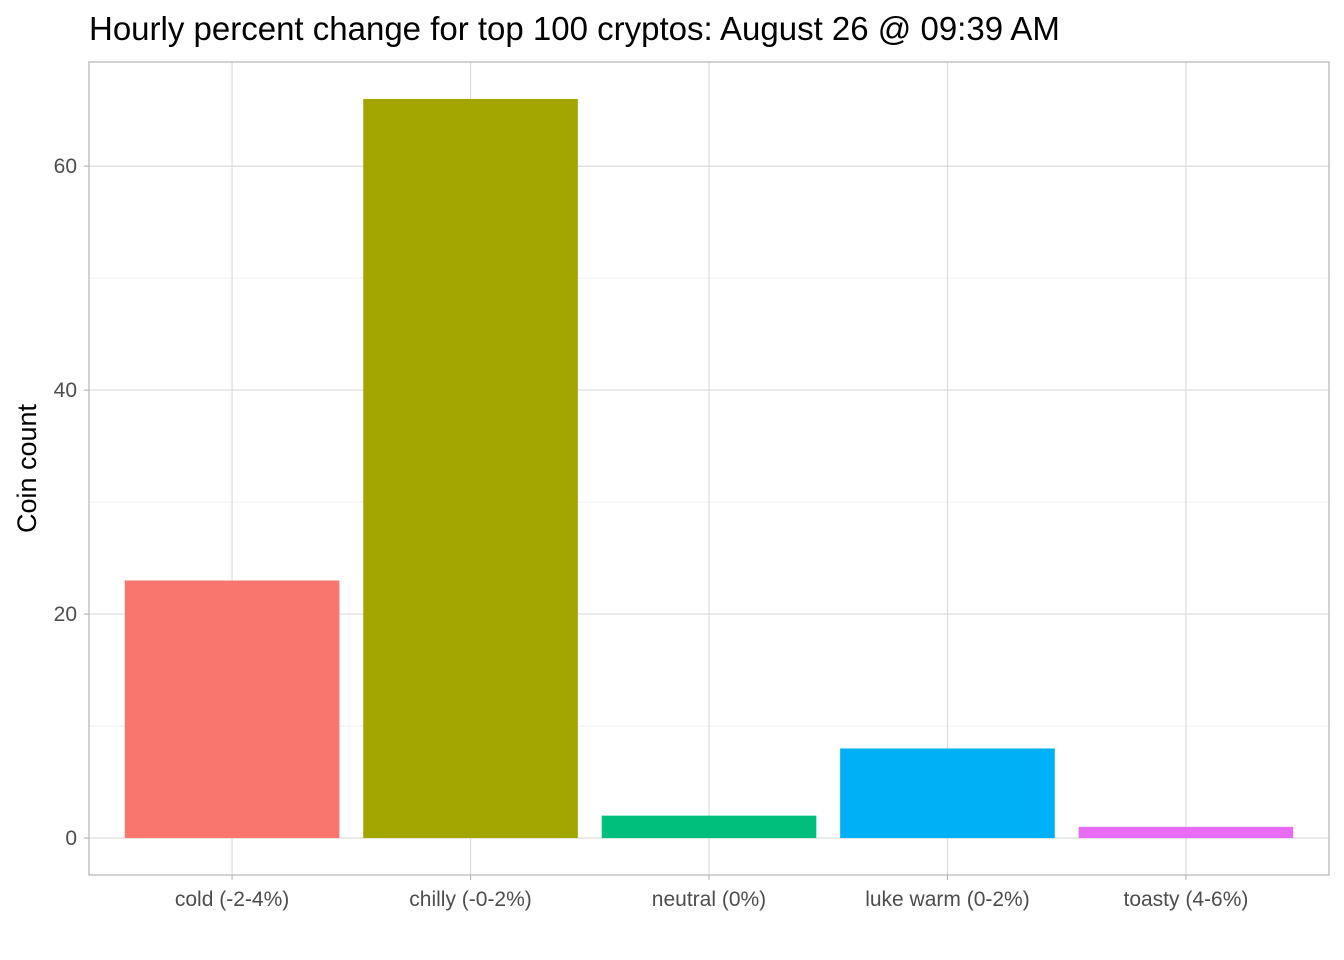 The height and width of the screenshot is (960, 1344). Describe the element at coordinates (65, 166) in the screenshot. I see `y-tick-label: 60` at that location.